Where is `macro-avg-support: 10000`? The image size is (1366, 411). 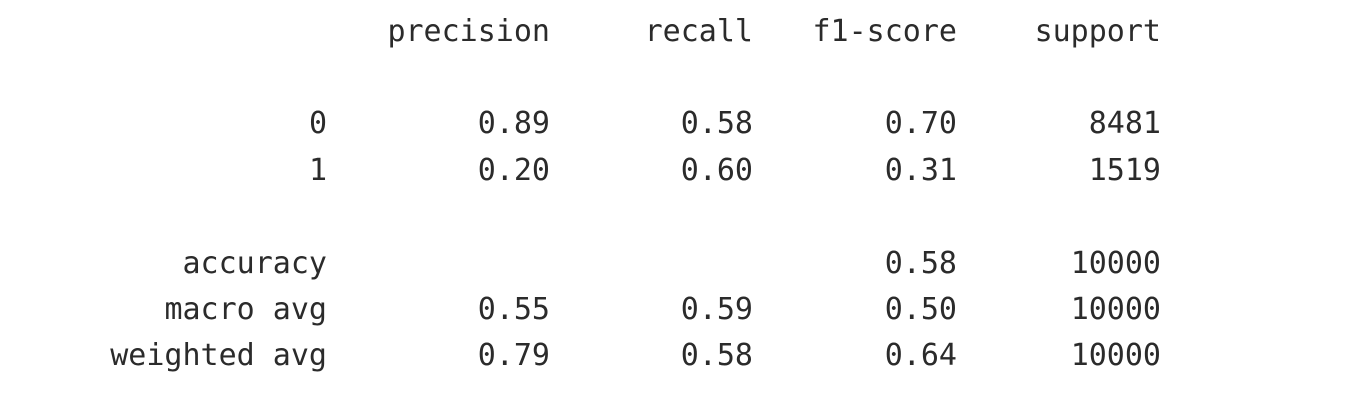 macro-avg-support: 10000 is located at coordinates (1115, 309).